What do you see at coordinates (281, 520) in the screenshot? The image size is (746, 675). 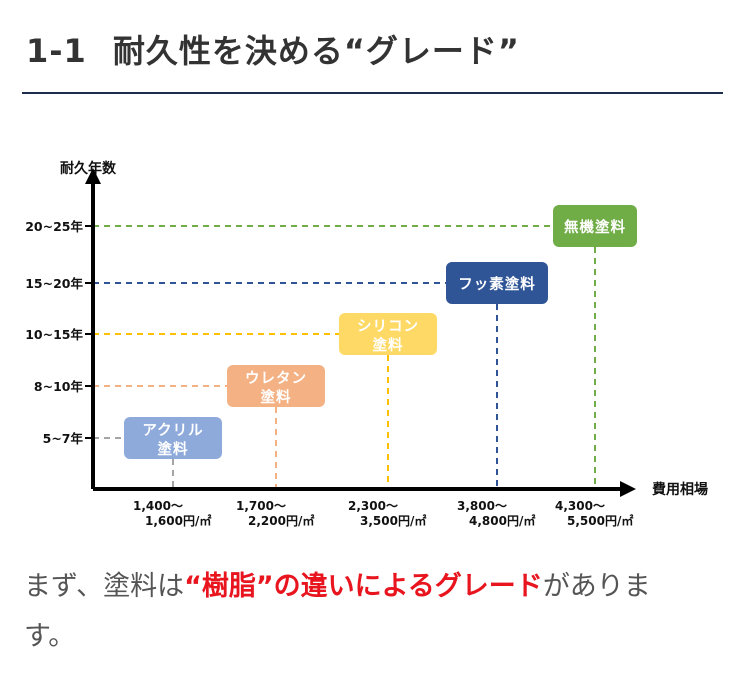 I see `x-tick-label: 2,200円/㎡` at bounding box center [281, 520].